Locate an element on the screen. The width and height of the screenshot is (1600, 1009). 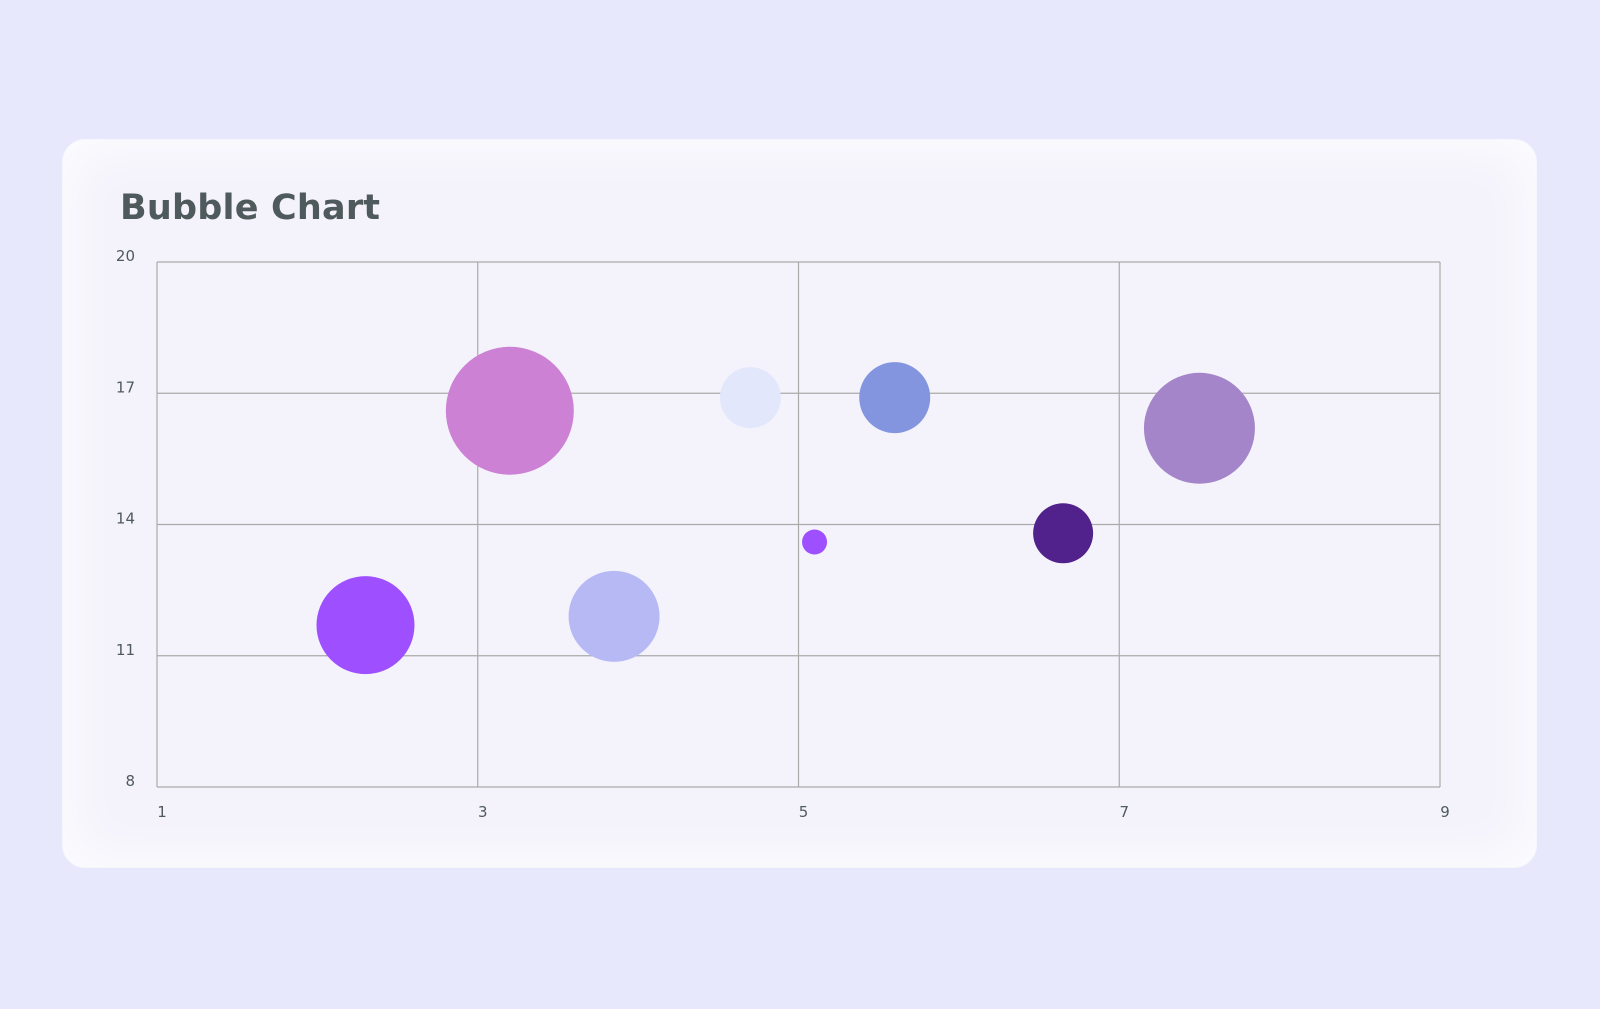
x-tick-label: 3 is located at coordinates (483, 812).